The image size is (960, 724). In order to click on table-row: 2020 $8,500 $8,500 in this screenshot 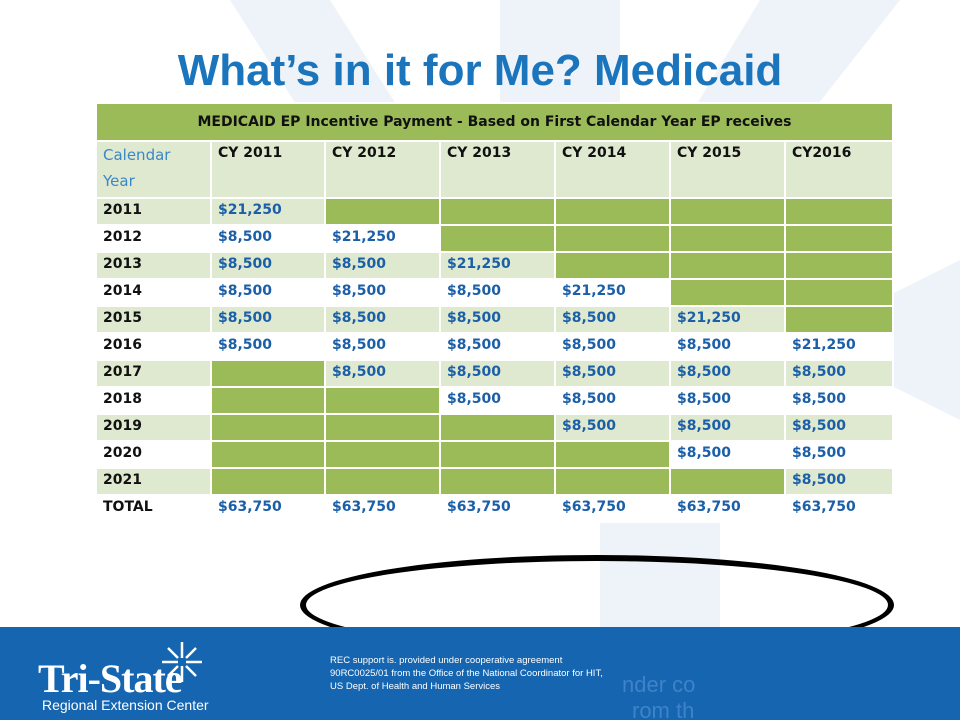, I will do `click(494, 454)`.